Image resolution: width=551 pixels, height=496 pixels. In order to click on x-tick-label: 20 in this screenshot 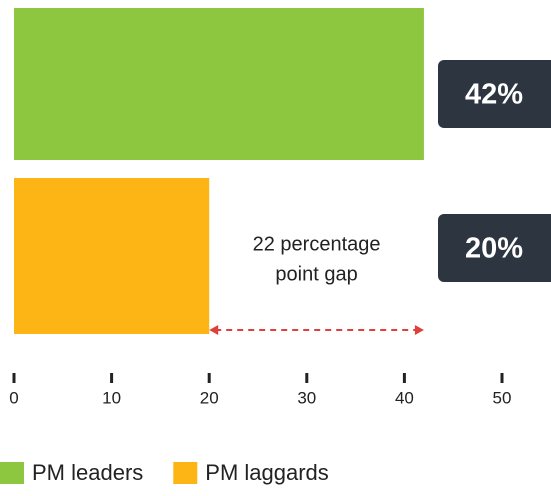, I will do `click(209, 397)`.